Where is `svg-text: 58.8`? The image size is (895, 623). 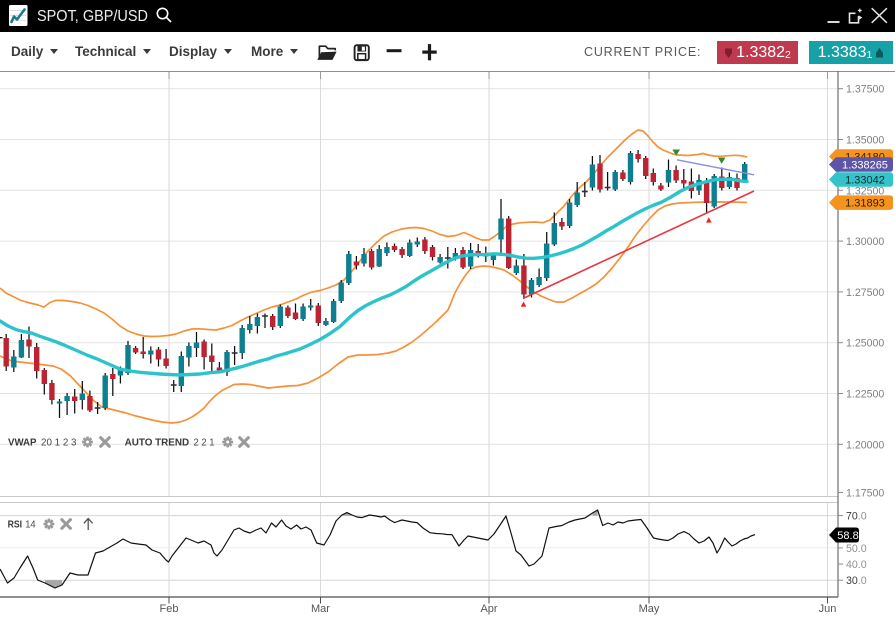 svg-text: 58.8 is located at coordinates (847, 536).